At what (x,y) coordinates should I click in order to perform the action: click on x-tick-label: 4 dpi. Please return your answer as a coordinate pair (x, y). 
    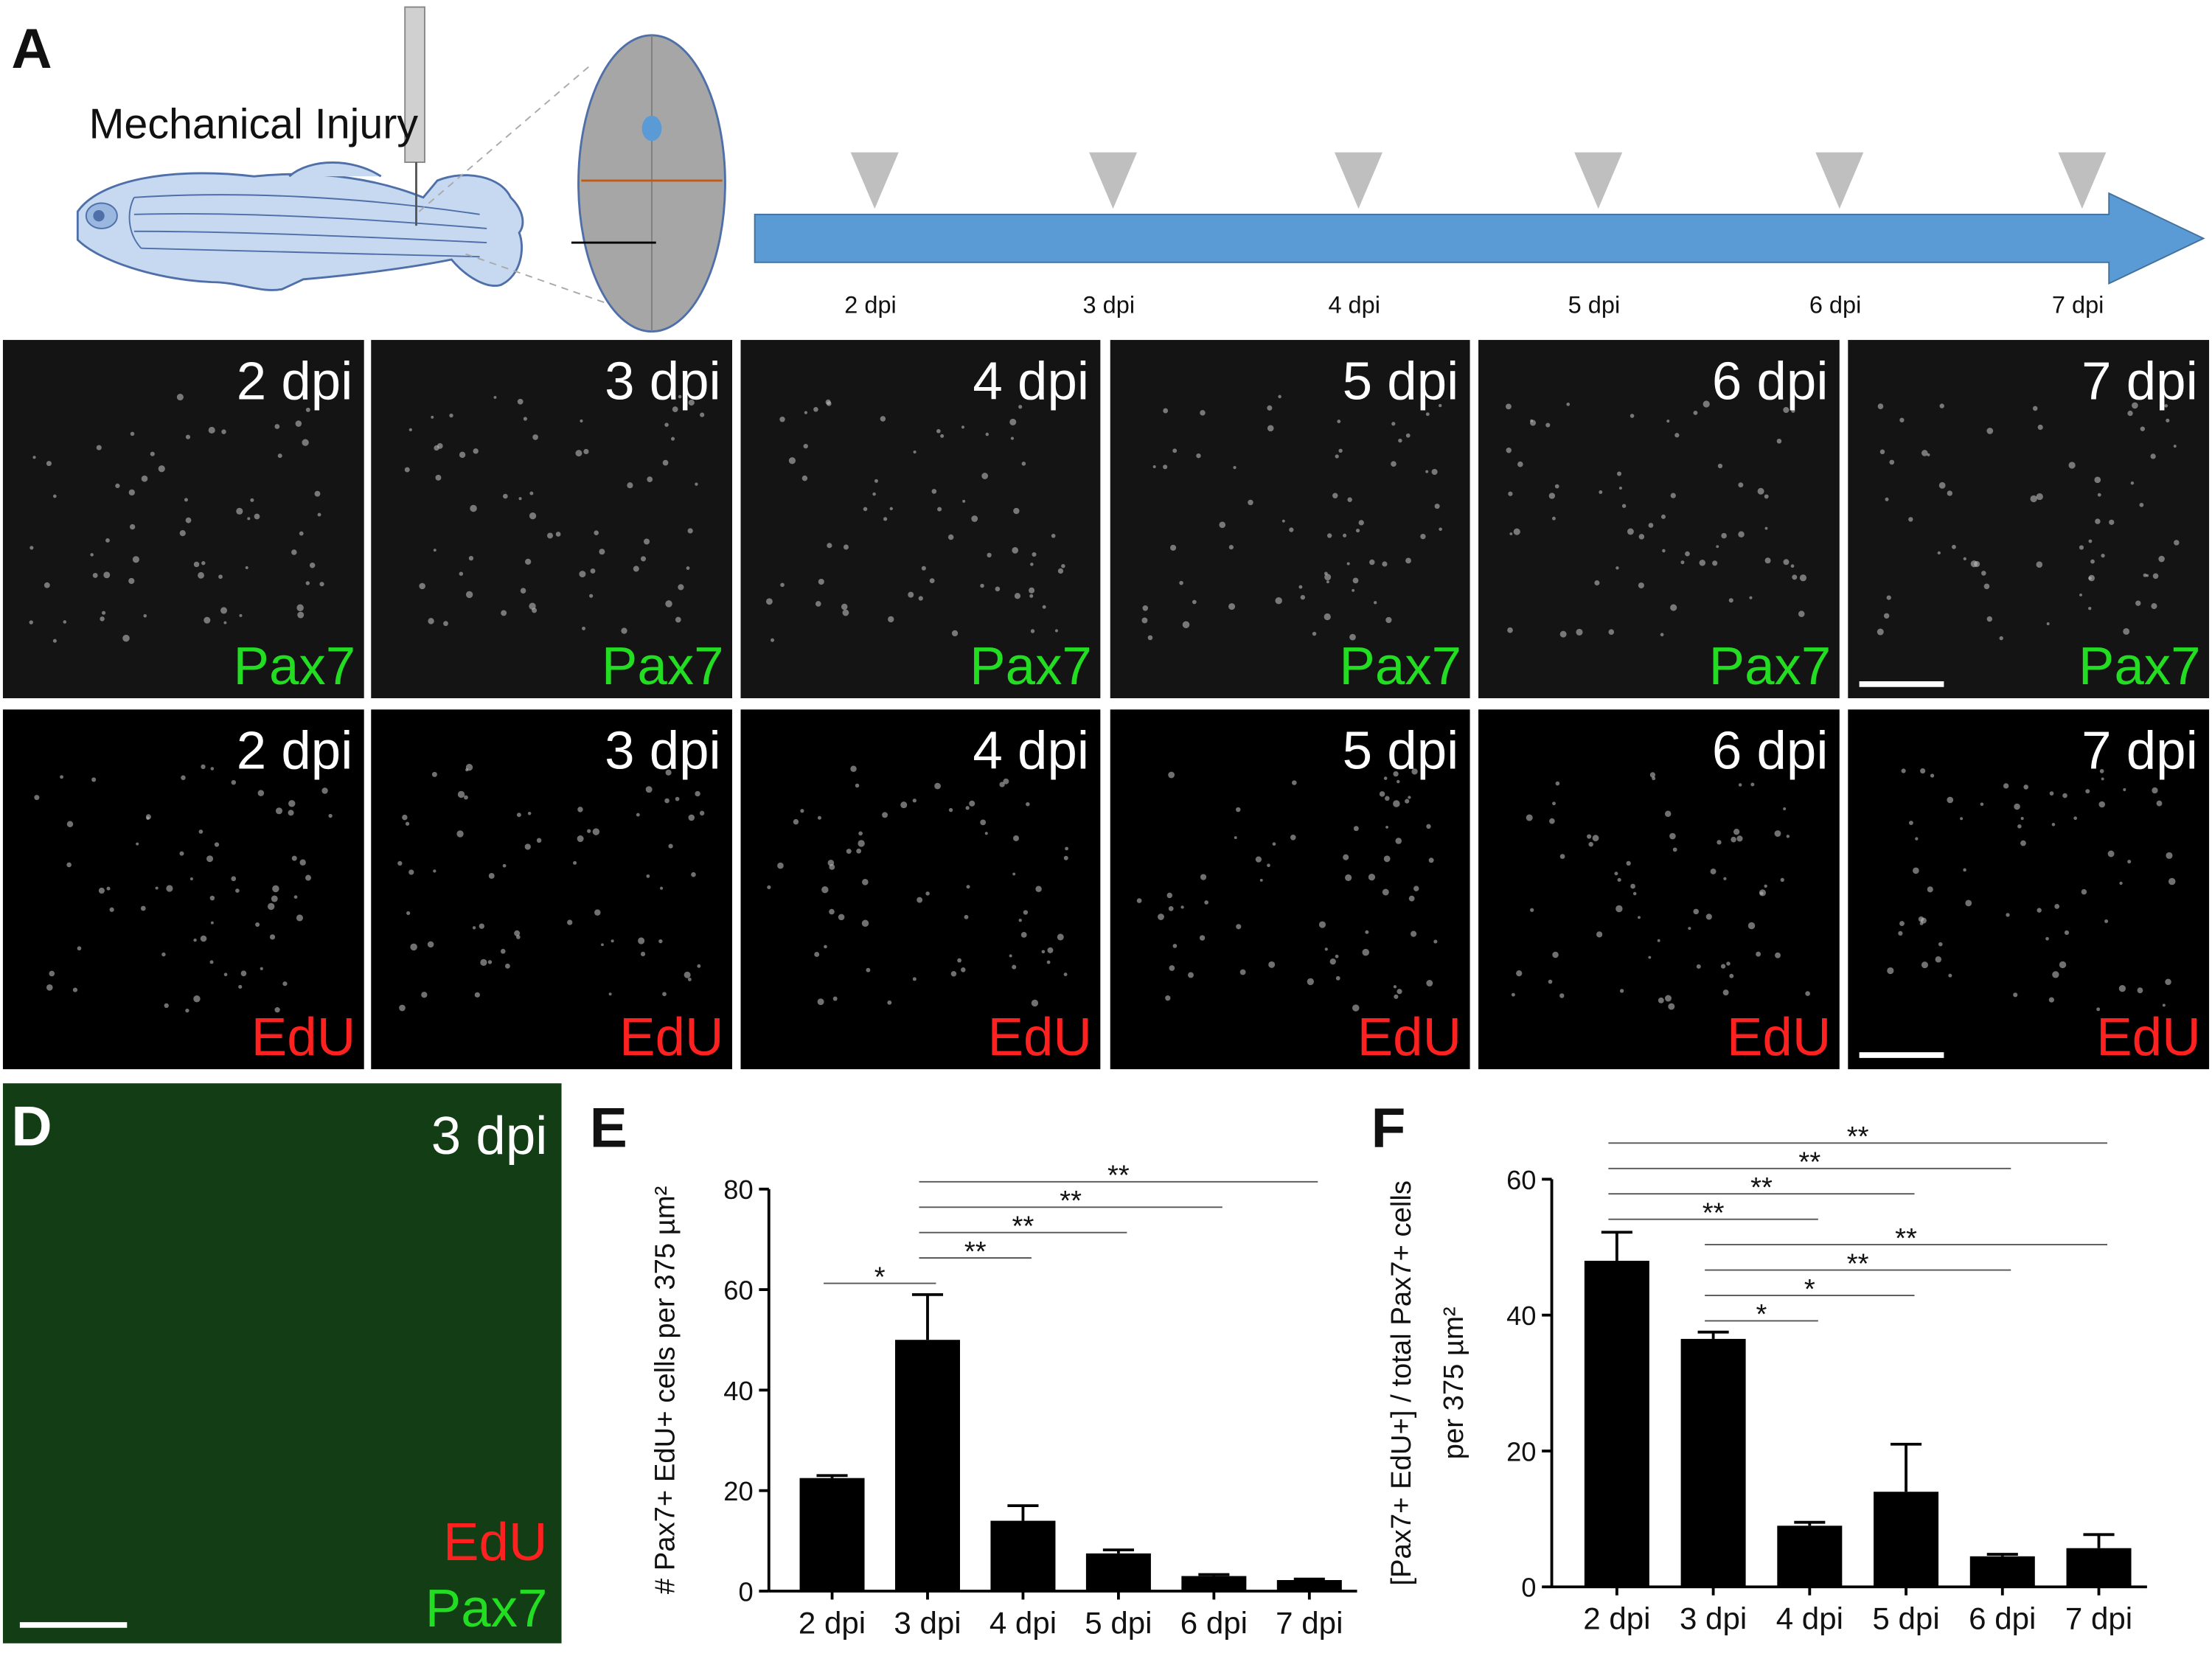
    Looking at the image, I should click on (1809, 1618).